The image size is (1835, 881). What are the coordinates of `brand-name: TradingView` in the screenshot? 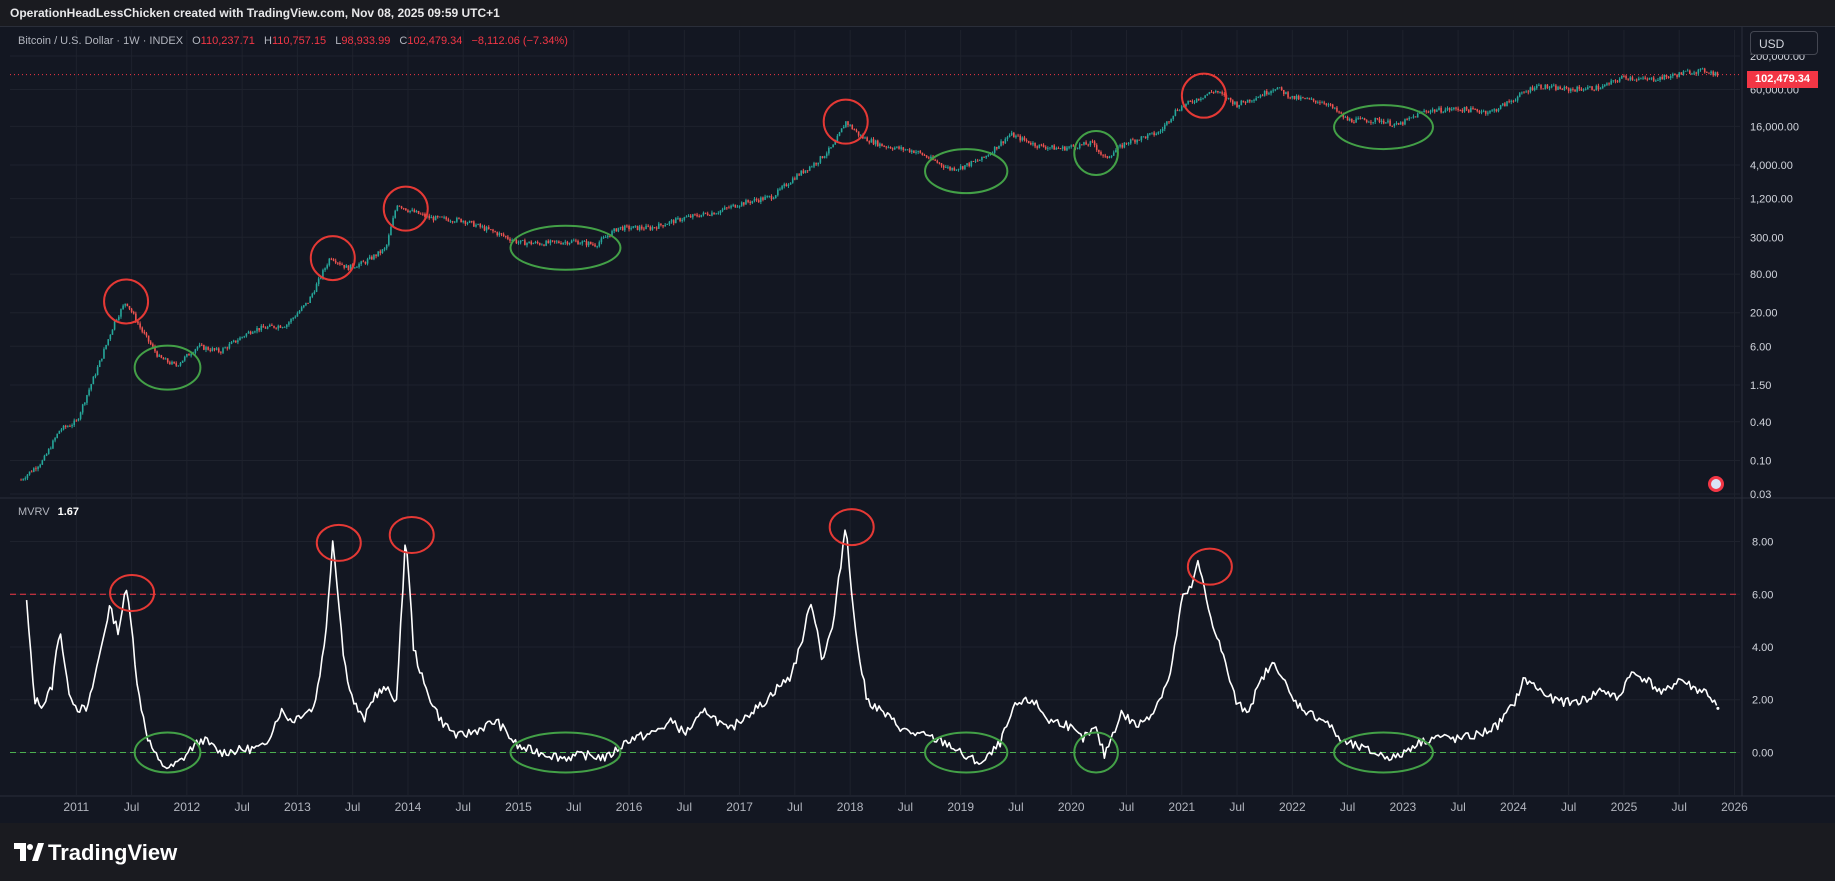 It's located at (113, 852).